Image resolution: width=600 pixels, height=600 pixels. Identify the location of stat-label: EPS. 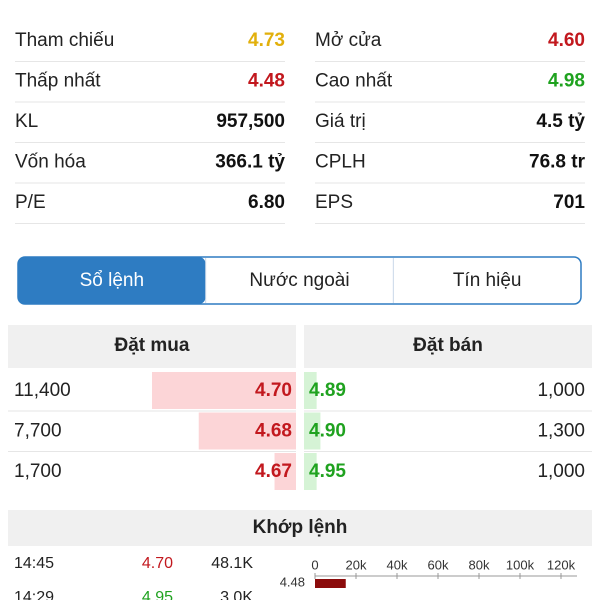
(334, 202).